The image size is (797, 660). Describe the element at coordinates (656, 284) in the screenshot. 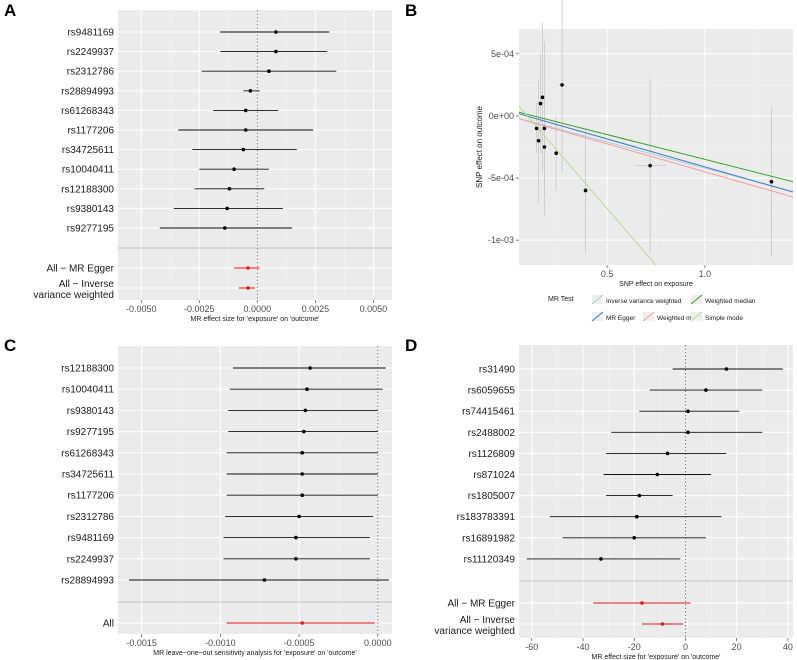

I see `x-axis-title: SNP effect on exposure` at that location.